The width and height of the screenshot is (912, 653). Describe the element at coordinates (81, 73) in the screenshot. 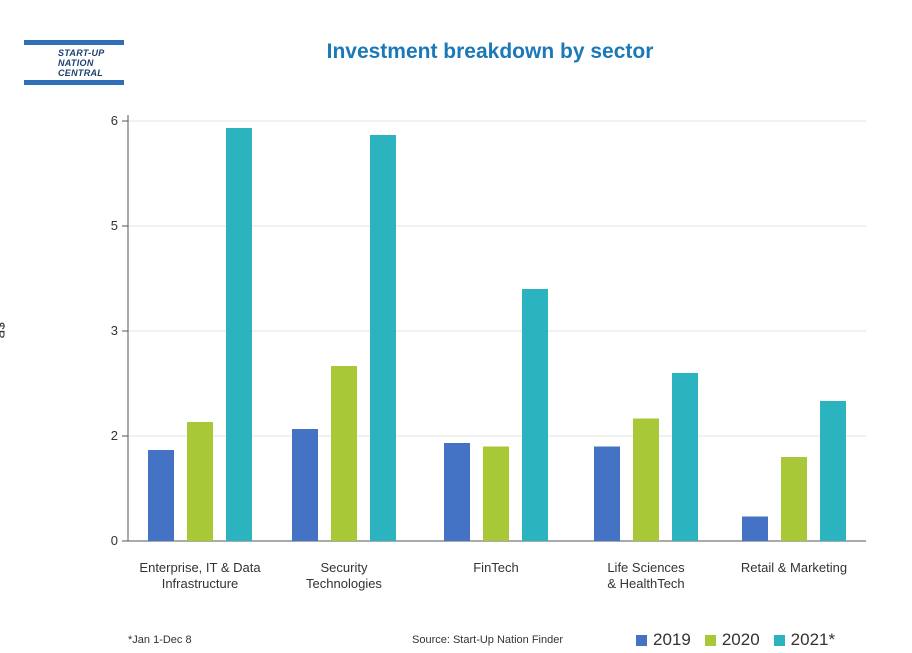

I see `logo-line-3: CENTRAL` at that location.